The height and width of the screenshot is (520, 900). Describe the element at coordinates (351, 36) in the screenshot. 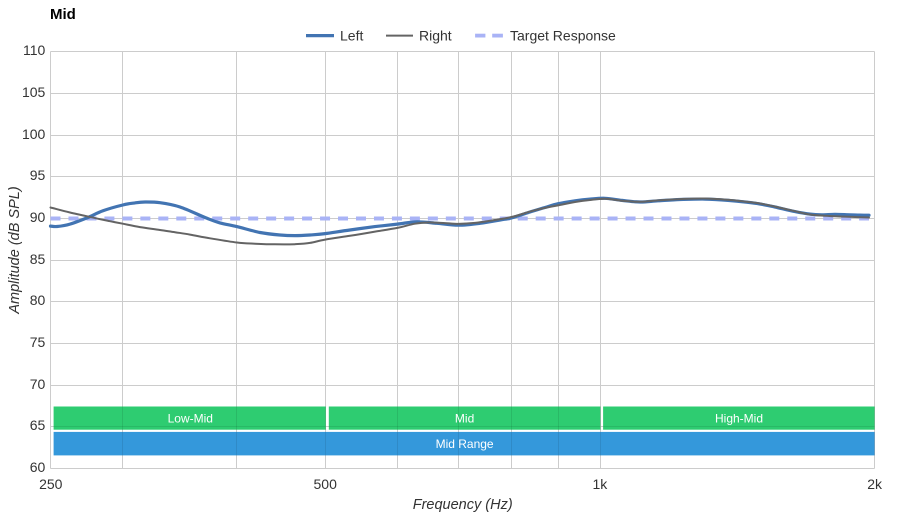

I see `svg-text: Left` at that location.